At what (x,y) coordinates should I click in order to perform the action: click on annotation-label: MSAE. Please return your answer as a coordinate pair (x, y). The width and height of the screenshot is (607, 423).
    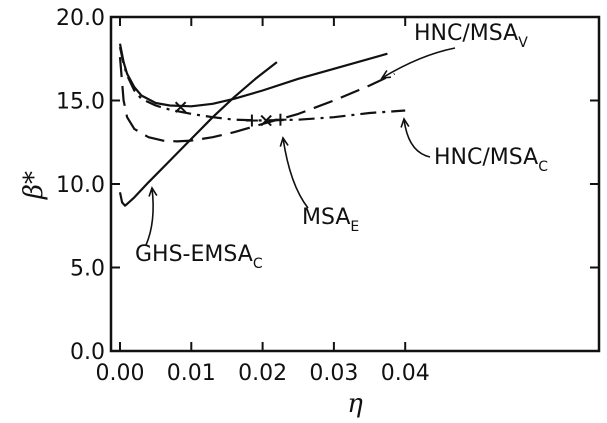
    Looking at the image, I should click on (330, 220).